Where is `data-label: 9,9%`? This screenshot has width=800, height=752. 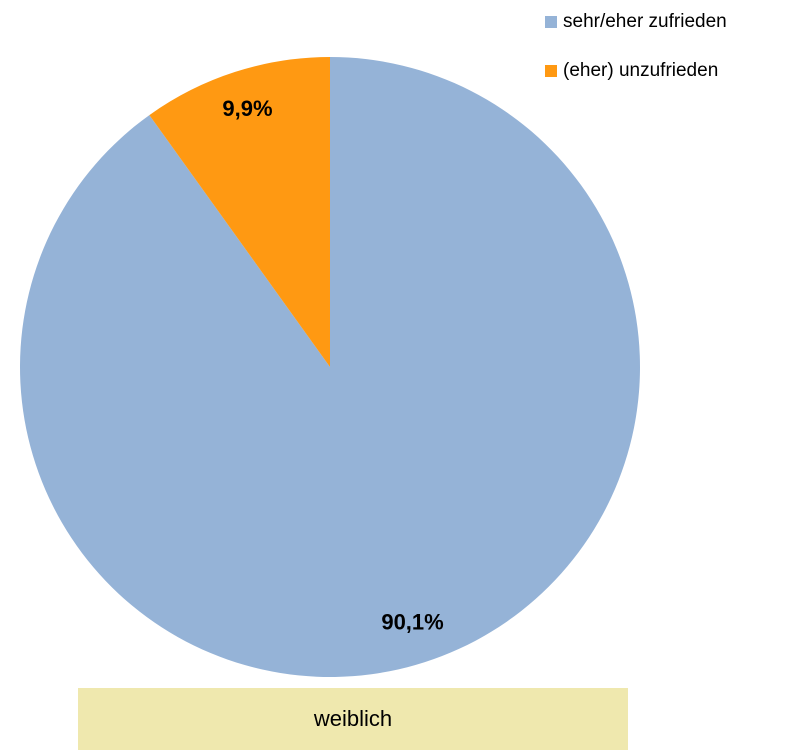
data-label: 9,9% is located at coordinates (247, 108).